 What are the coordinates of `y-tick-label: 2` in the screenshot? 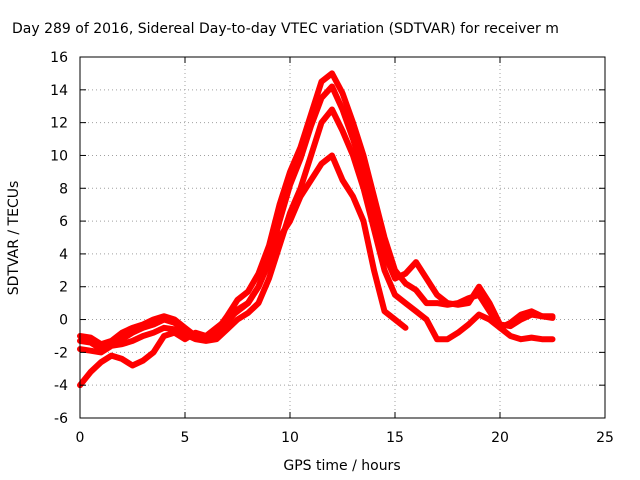 It's located at (63, 288).